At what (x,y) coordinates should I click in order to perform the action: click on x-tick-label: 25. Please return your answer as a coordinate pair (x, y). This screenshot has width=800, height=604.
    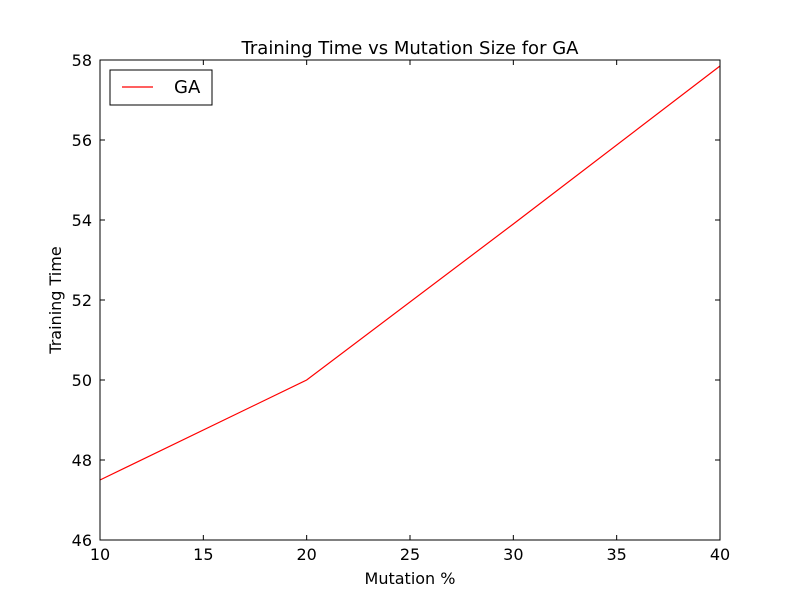
    Looking at the image, I should click on (410, 554).